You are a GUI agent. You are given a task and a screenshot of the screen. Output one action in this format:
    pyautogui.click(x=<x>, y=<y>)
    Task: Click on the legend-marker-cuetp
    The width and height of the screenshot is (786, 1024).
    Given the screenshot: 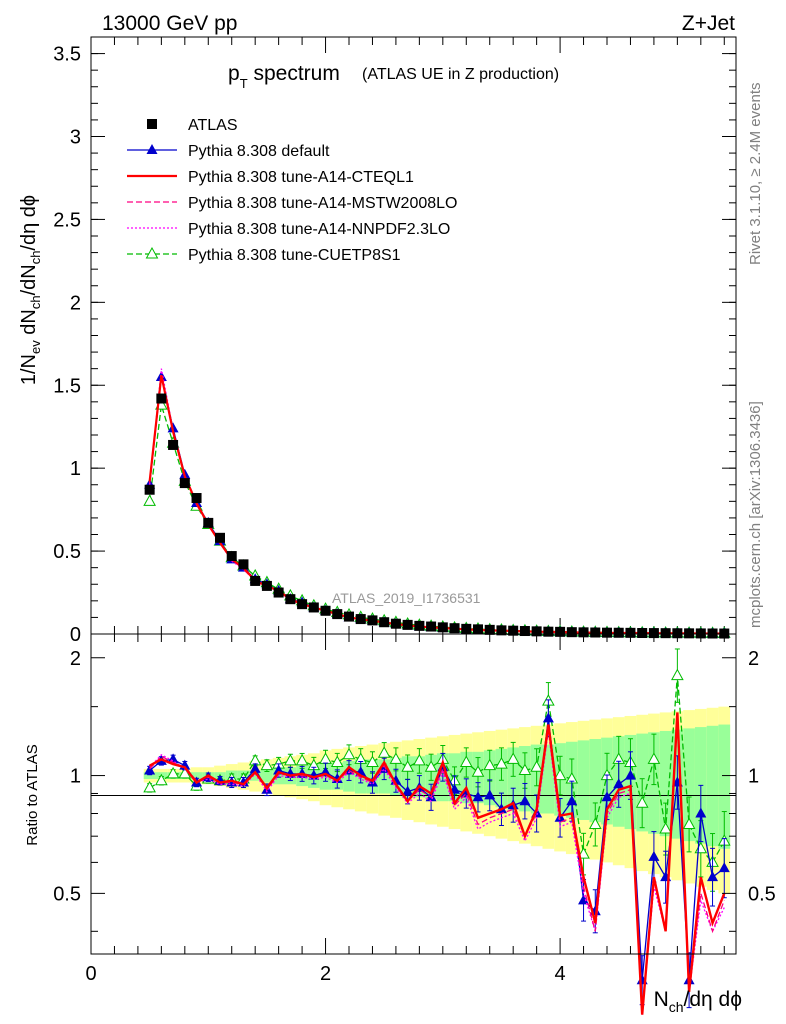 What is the action you would take?
    pyautogui.click(x=152, y=252)
    